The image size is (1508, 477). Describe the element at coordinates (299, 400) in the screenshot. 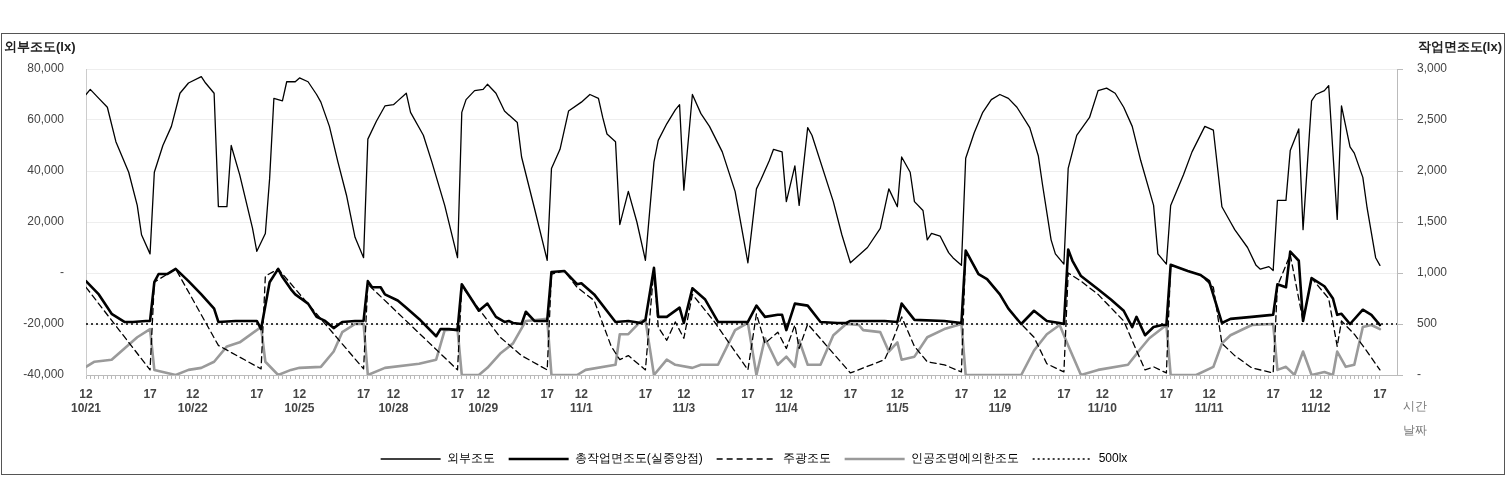

I see `x-tick-label: 12 10/25` at that location.